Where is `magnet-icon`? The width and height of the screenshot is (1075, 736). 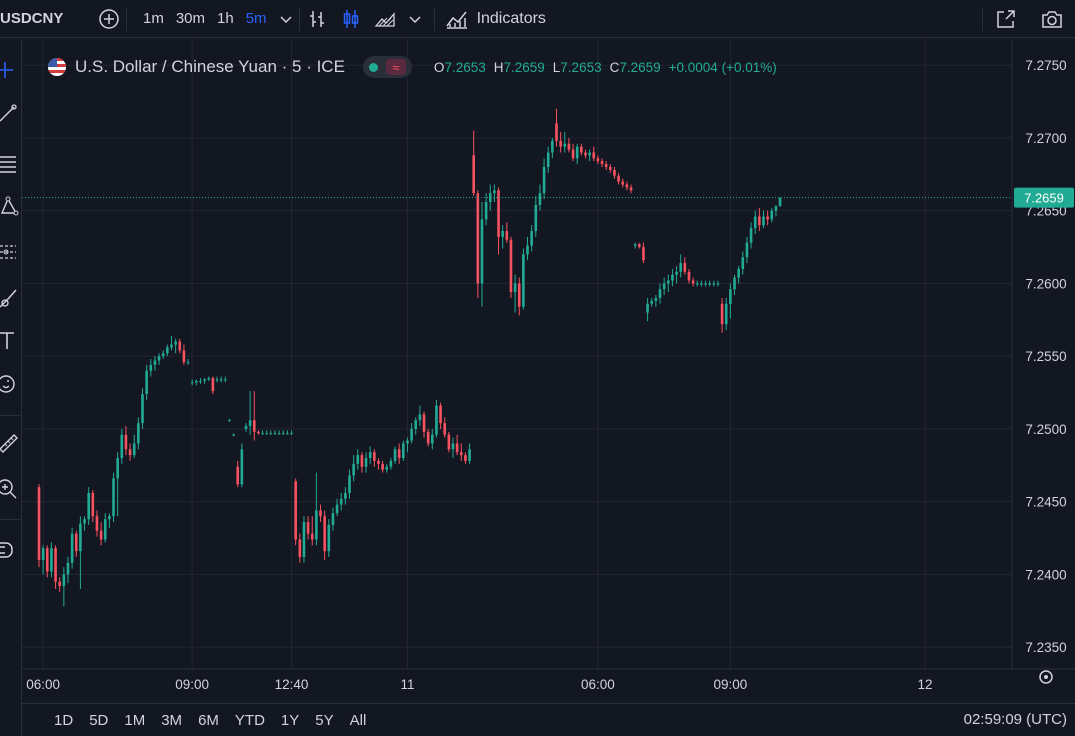 magnet-icon is located at coordinates (11, 550).